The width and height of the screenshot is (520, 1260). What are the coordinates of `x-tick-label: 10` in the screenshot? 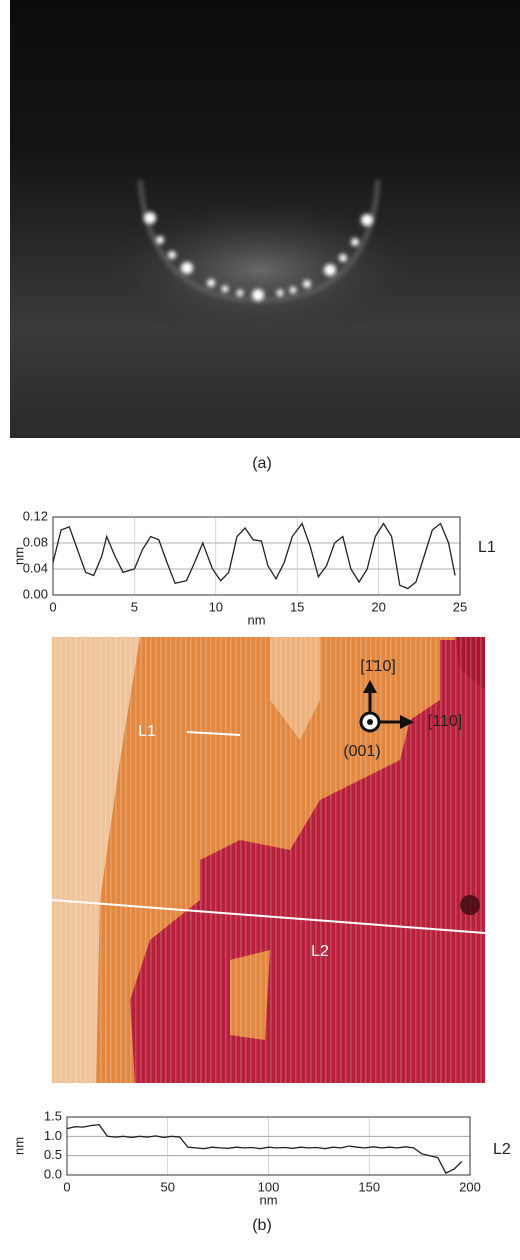 It's located at (216, 606).